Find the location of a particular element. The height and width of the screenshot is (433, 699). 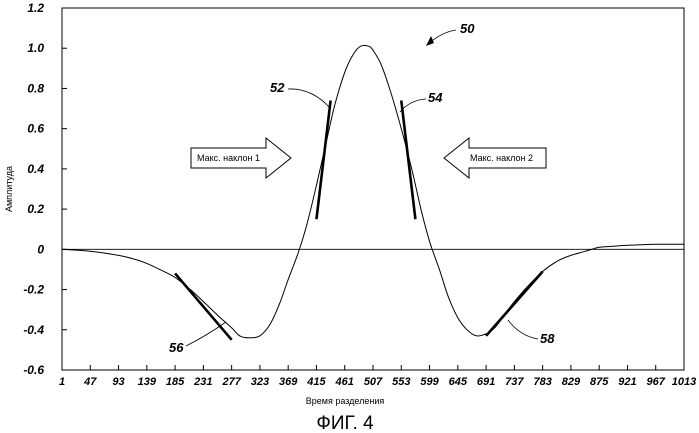

ref-54-leader is located at coordinates (413, 105).